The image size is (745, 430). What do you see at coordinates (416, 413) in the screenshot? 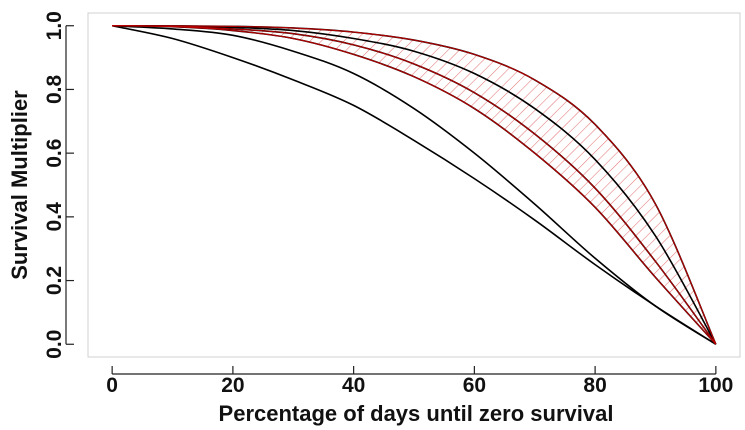
I see `x-axis-title: Percentage of days until zero survival` at bounding box center [416, 413].